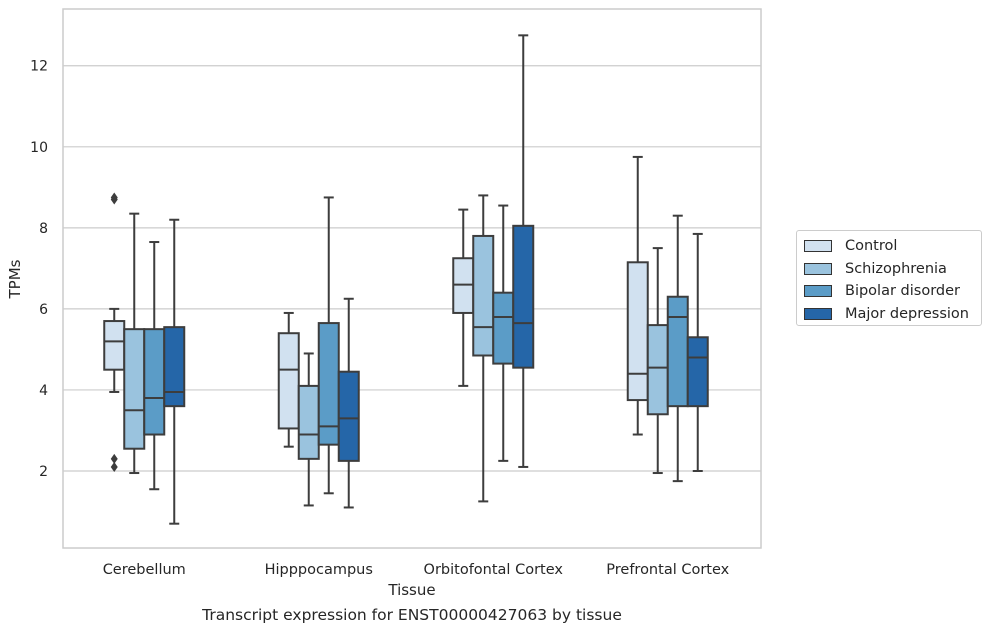 The image size is (992, 634). I want to click on legend-item: Schizophrenia, so click(889, 269).